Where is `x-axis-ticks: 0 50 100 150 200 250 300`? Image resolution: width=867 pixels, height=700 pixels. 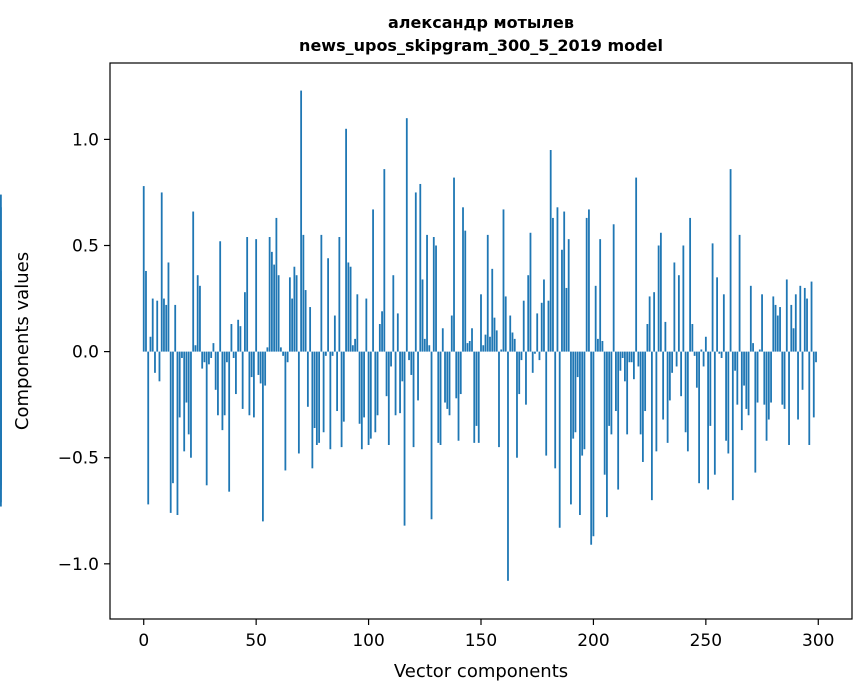
x-axis-ticks: 0 50 100 150 200 250 300 is located at coordinates (486, 635).